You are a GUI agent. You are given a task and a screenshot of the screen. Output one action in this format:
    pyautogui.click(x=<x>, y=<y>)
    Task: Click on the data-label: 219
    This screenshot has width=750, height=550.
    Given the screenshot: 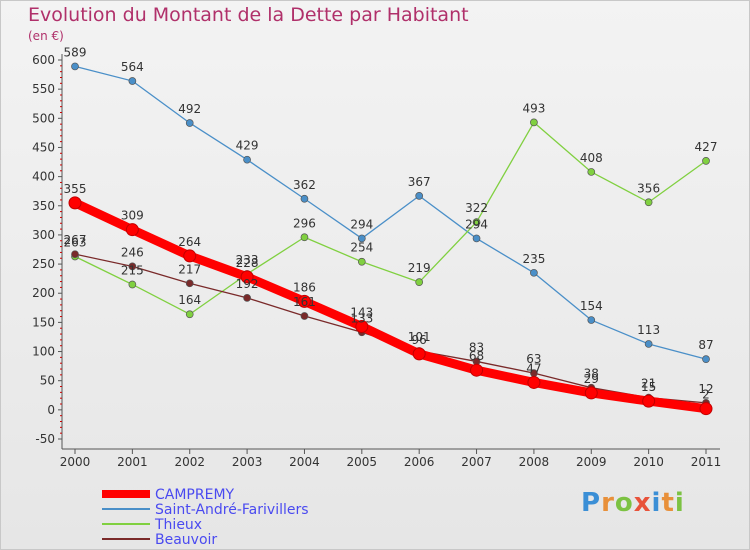 What is the action you would take?
    pyautogui.click(x=419, y=268)
    